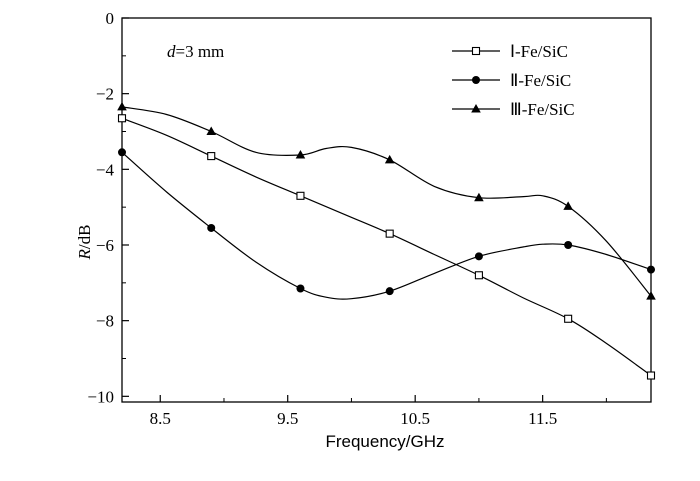 The image size is (700, 481). Describe the element at coordinates (110, 18) in the screenshot. I see `y-tick-label: 0` at that location.